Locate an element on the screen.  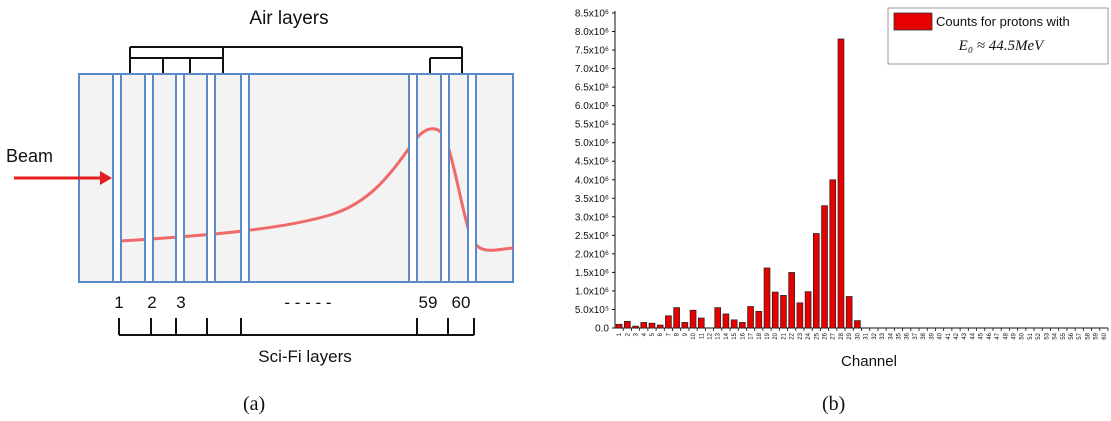
y-tick-label: 5.0x10⁶ is located at coordinates (592, 143).